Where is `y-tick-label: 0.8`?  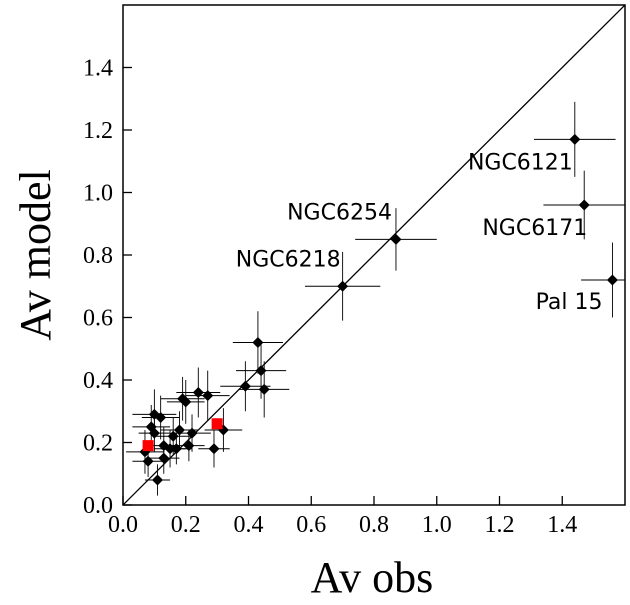 y-tick-label: 0.8 is located at coordinates (98, 256).